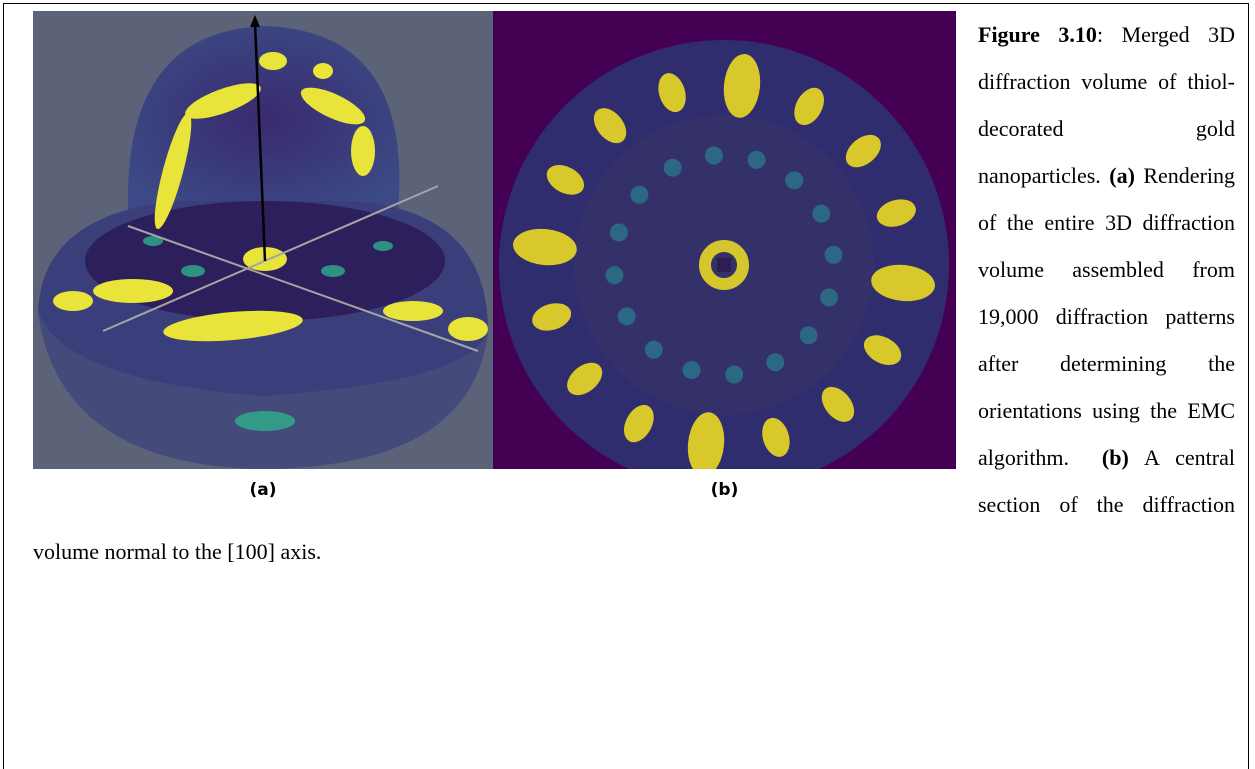 Image resolution: width=1255 pixels, height=769 pixels. Describe the element at coordinates (1037, 34) in the screenshot. I see `figure-label: Figure 3.10` at that location.